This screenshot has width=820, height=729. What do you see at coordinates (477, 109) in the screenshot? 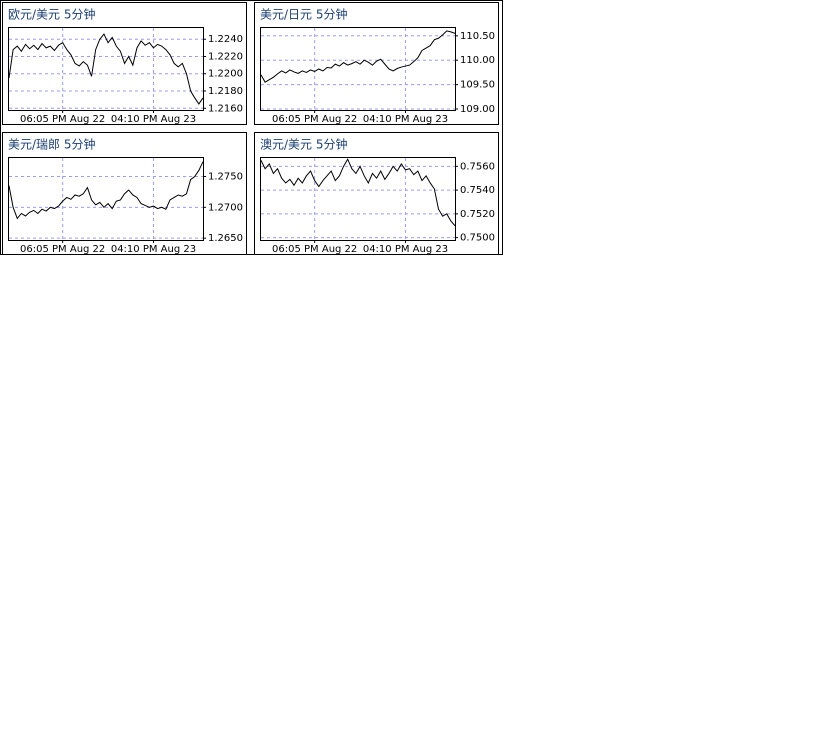
I see `y-tick-label: 109.00` at bounding box center [477, 109].